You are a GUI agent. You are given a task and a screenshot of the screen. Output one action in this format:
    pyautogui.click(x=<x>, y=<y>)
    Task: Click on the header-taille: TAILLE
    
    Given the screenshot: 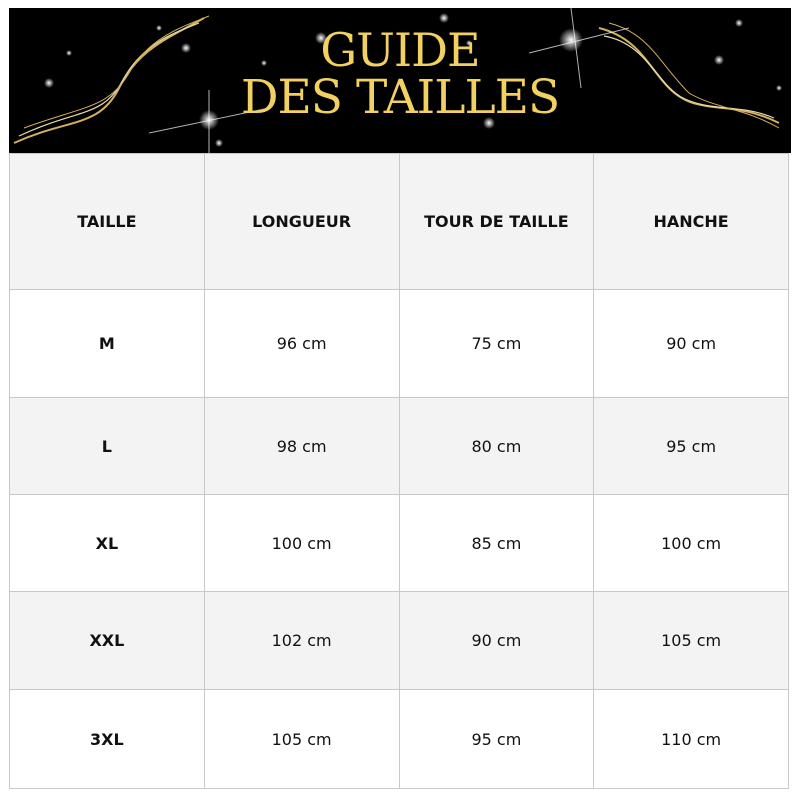 What is the action you would take?
    pyautogui.click(x=107, y=221)
    